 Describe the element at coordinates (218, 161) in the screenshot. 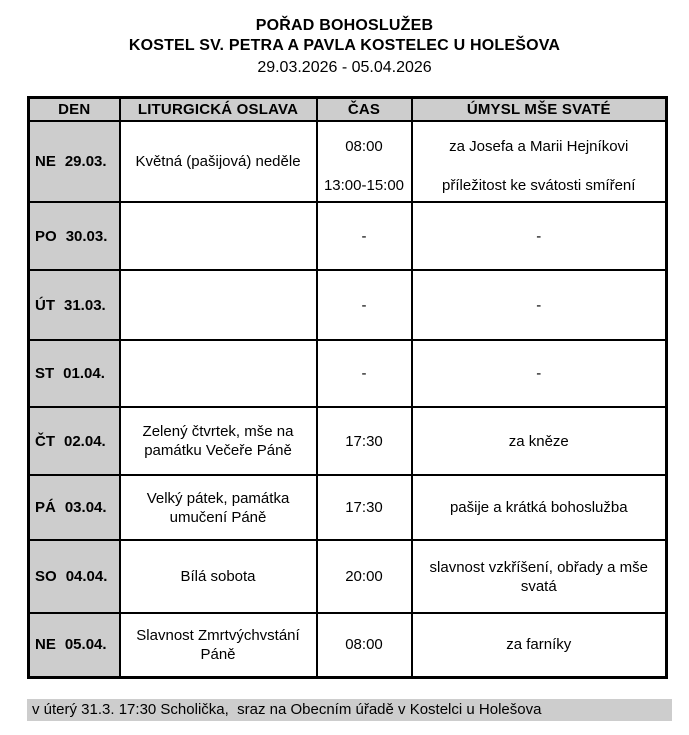

I see `celebration-cell: Květná (pašijová) neděle` at that location.